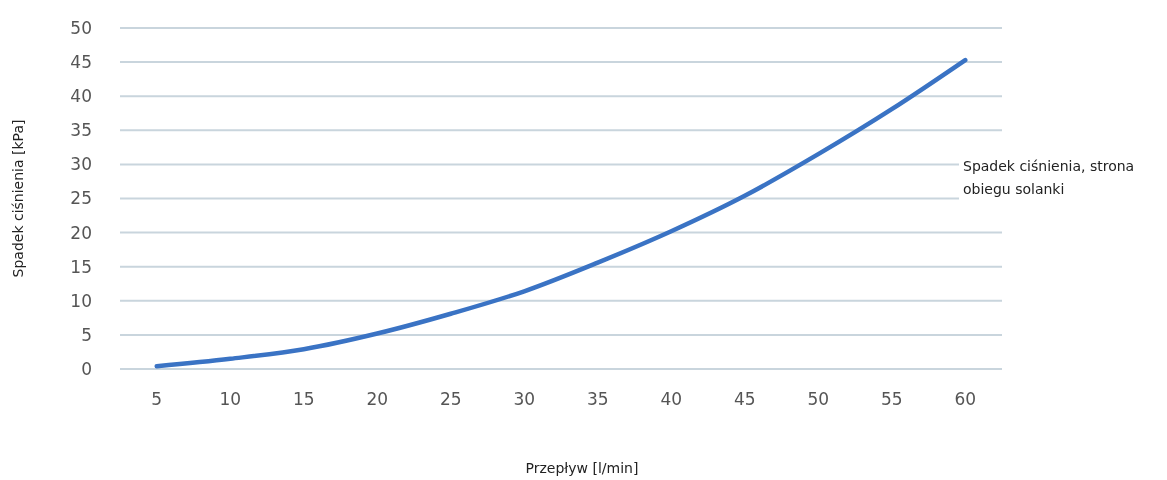 The height and width of the screenshot is (480, 1167). What do you see at coordinates (891, 399) in the screenshot?
I see `x-tick-label: 55` at bounding box center [891, 399].